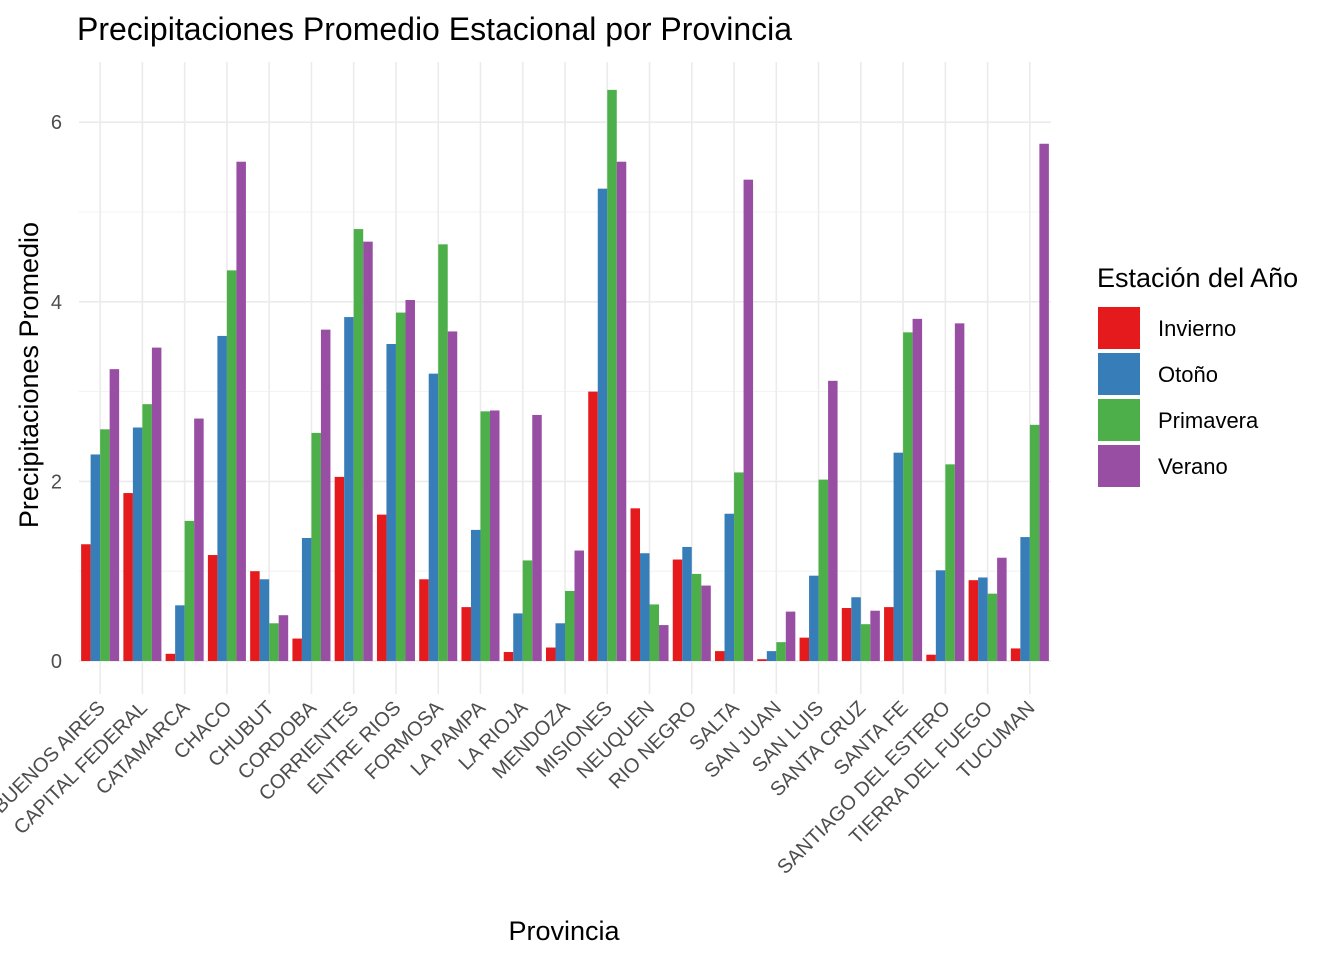 This screenshot has height=960, width=1344. Describe the element at coordinates (940, 615) in the screenshot. I see `bar-santiago-del-estero-otono` at that location.